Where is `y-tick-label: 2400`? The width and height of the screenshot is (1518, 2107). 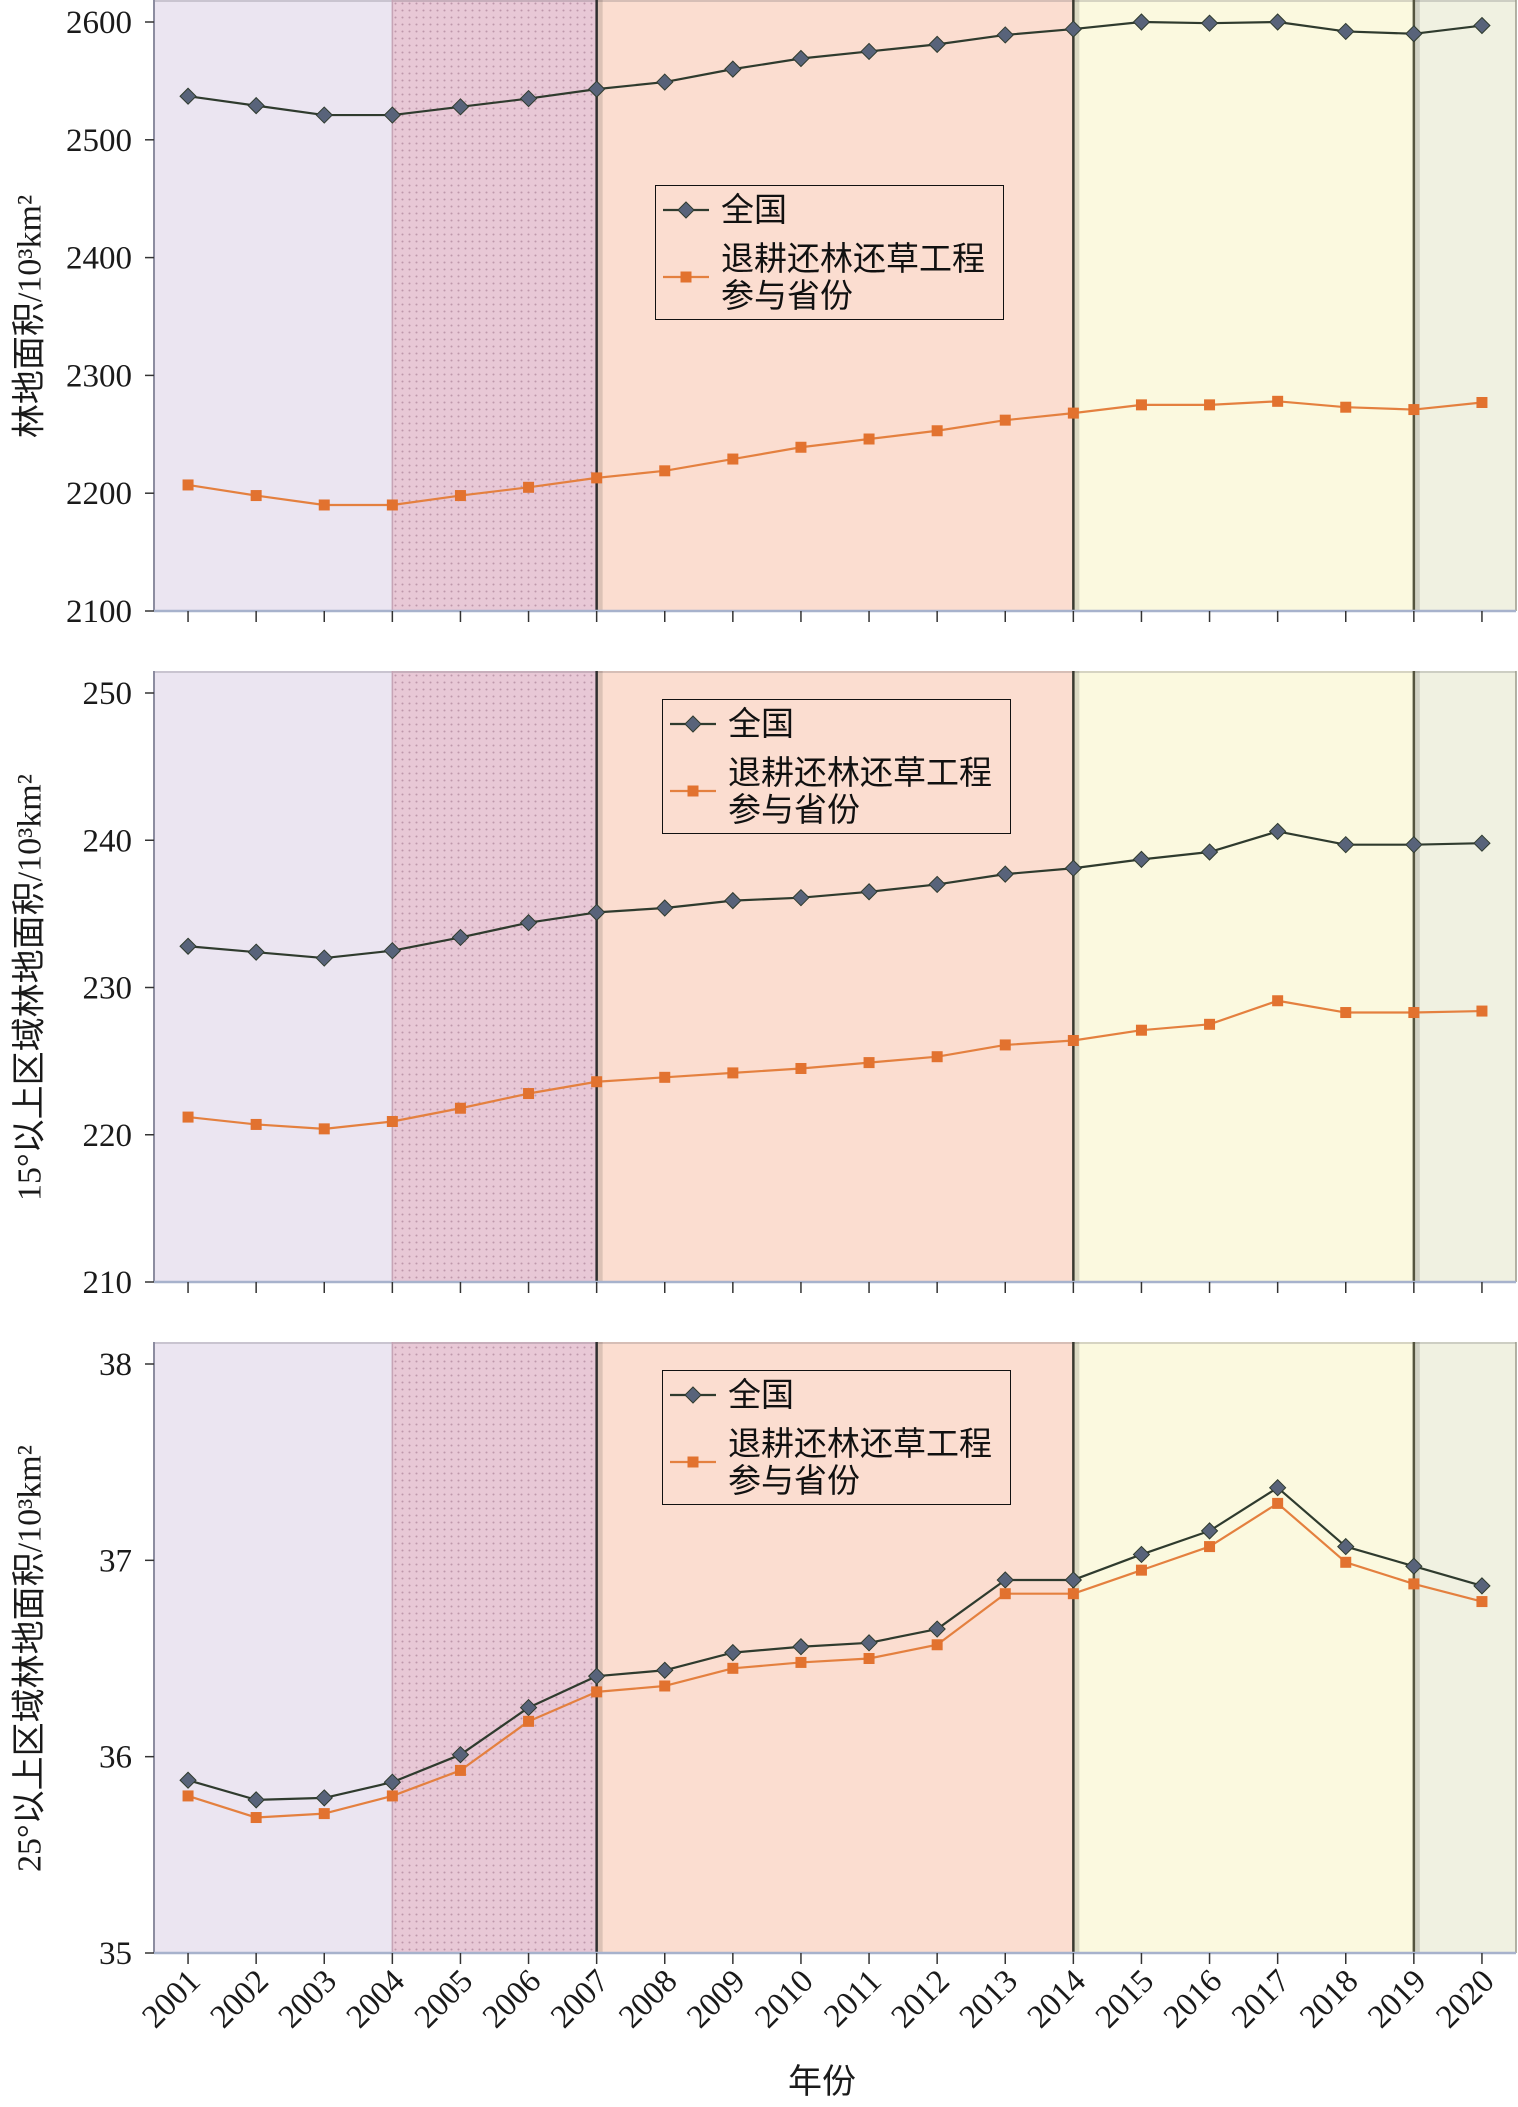
y-tick-label: 2400 is located at coordinates (99, 259).